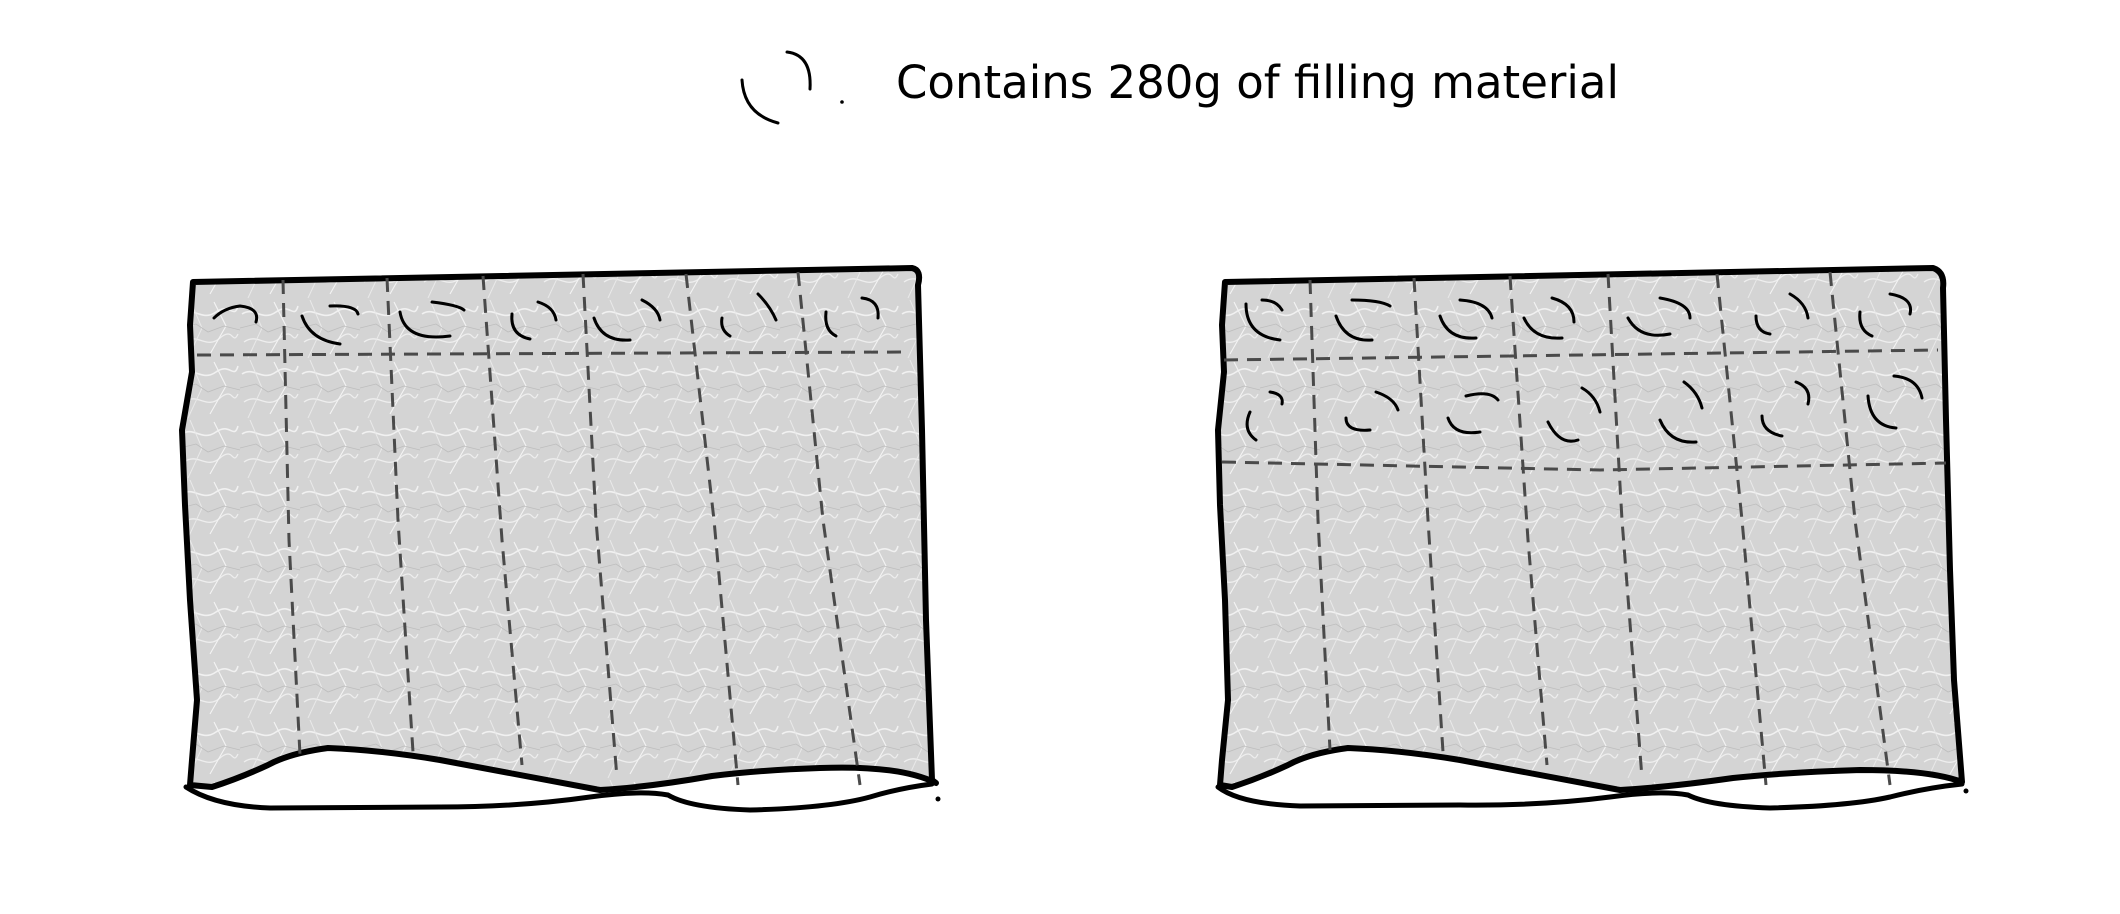 The height and width of the screenshot is (914, 2120). I want to click on legend-label: Contains 280g of filling material, so click(1257, 82).